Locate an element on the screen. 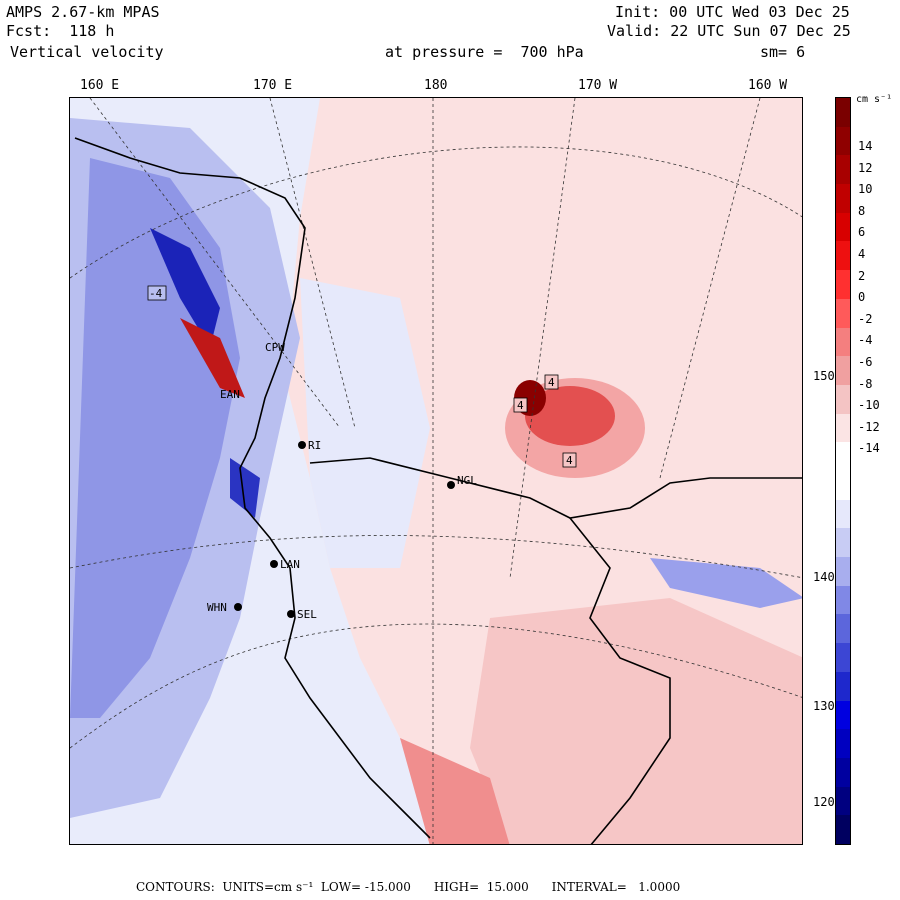 The height and width of the screenshot is (900, 900). smoothing-value: sm= 6 is located at coordinates (783, 52).